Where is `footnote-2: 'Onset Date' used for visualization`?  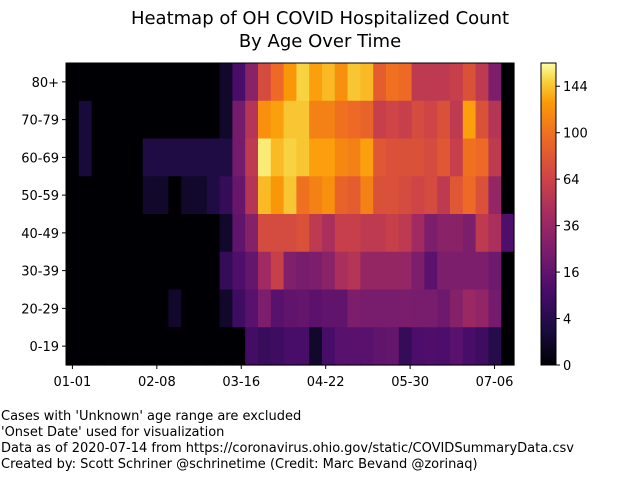 footnote-2: 'Onset Date' used for visualization is located at coordinates (113, 432).